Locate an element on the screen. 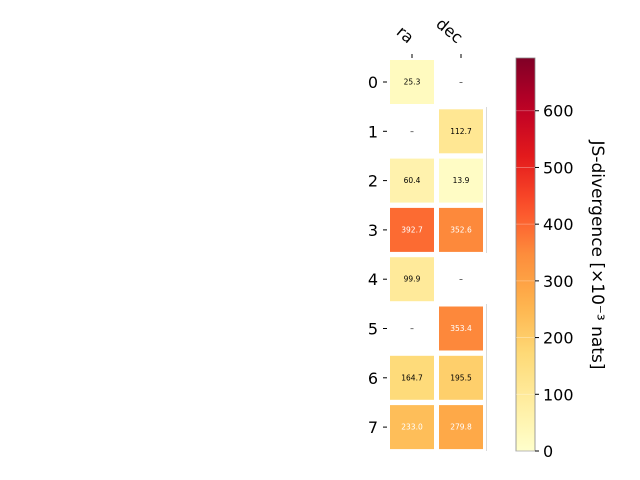  cell-value-label: 195.5 is located at coordinates (461, 377).